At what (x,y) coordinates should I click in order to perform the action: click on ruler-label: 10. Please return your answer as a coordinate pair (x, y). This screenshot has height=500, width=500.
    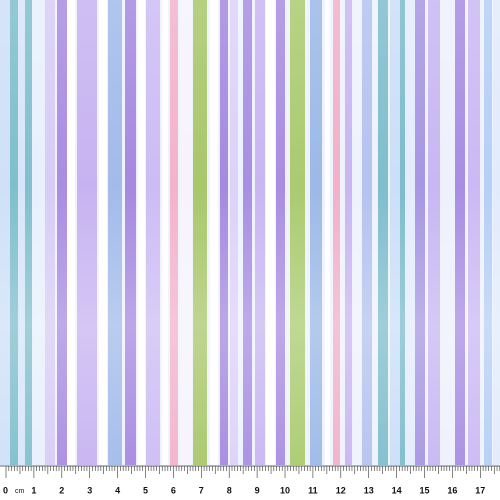
    Looking at the image, I should click on (285, 490).